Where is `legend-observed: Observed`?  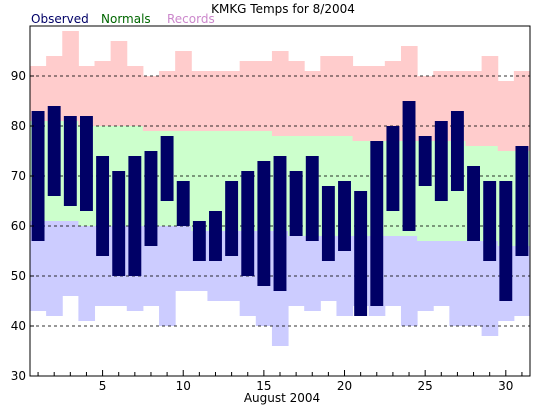
legend-observed: Observed is located at coordinates (60, 19).